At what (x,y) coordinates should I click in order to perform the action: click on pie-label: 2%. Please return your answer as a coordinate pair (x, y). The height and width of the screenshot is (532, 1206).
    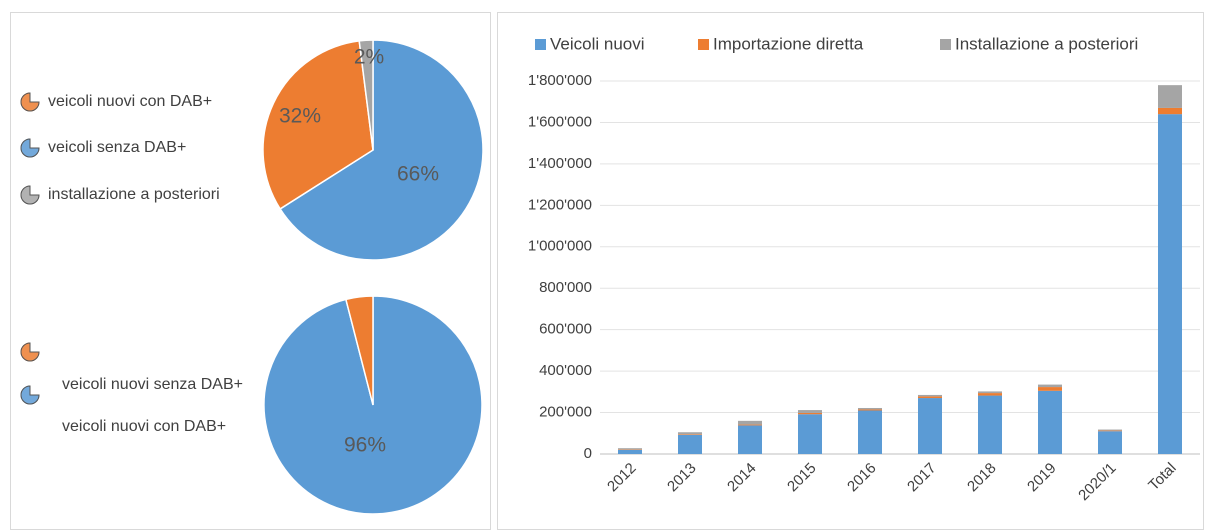
    Looking at the image, I should click on (369, 57).